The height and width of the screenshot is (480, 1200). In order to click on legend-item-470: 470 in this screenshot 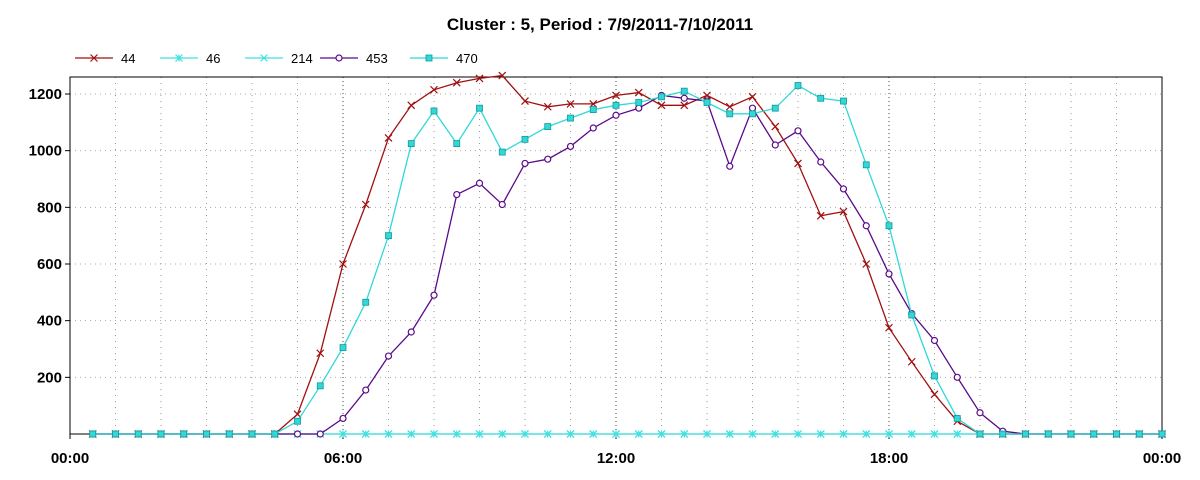, I will do `click(444, 58)`.